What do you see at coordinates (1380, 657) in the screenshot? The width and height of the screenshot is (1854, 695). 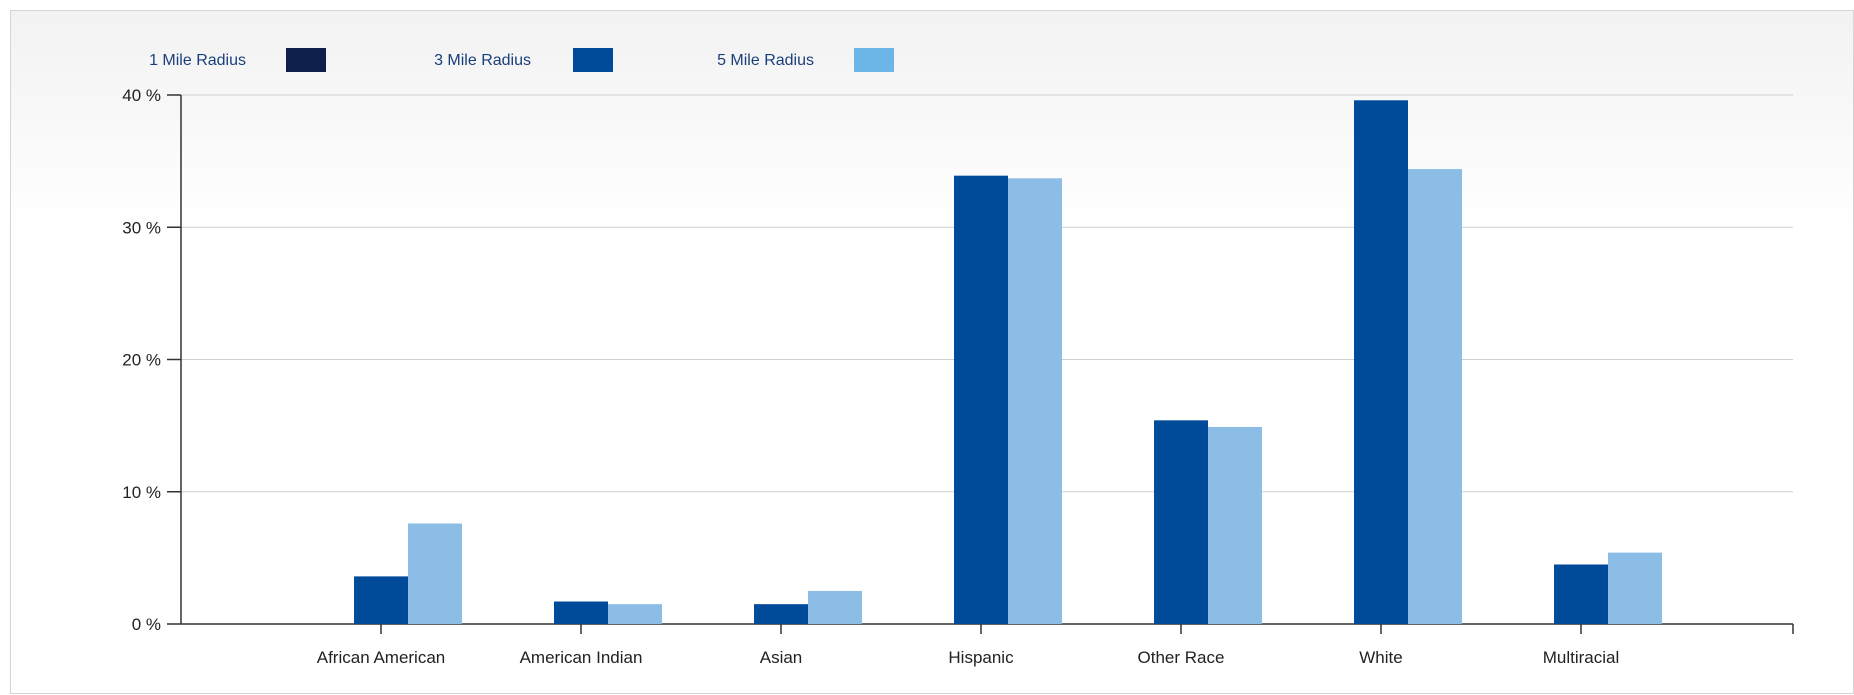 I see `x-tick-label-white: White` at bounding box center [1380, 657].